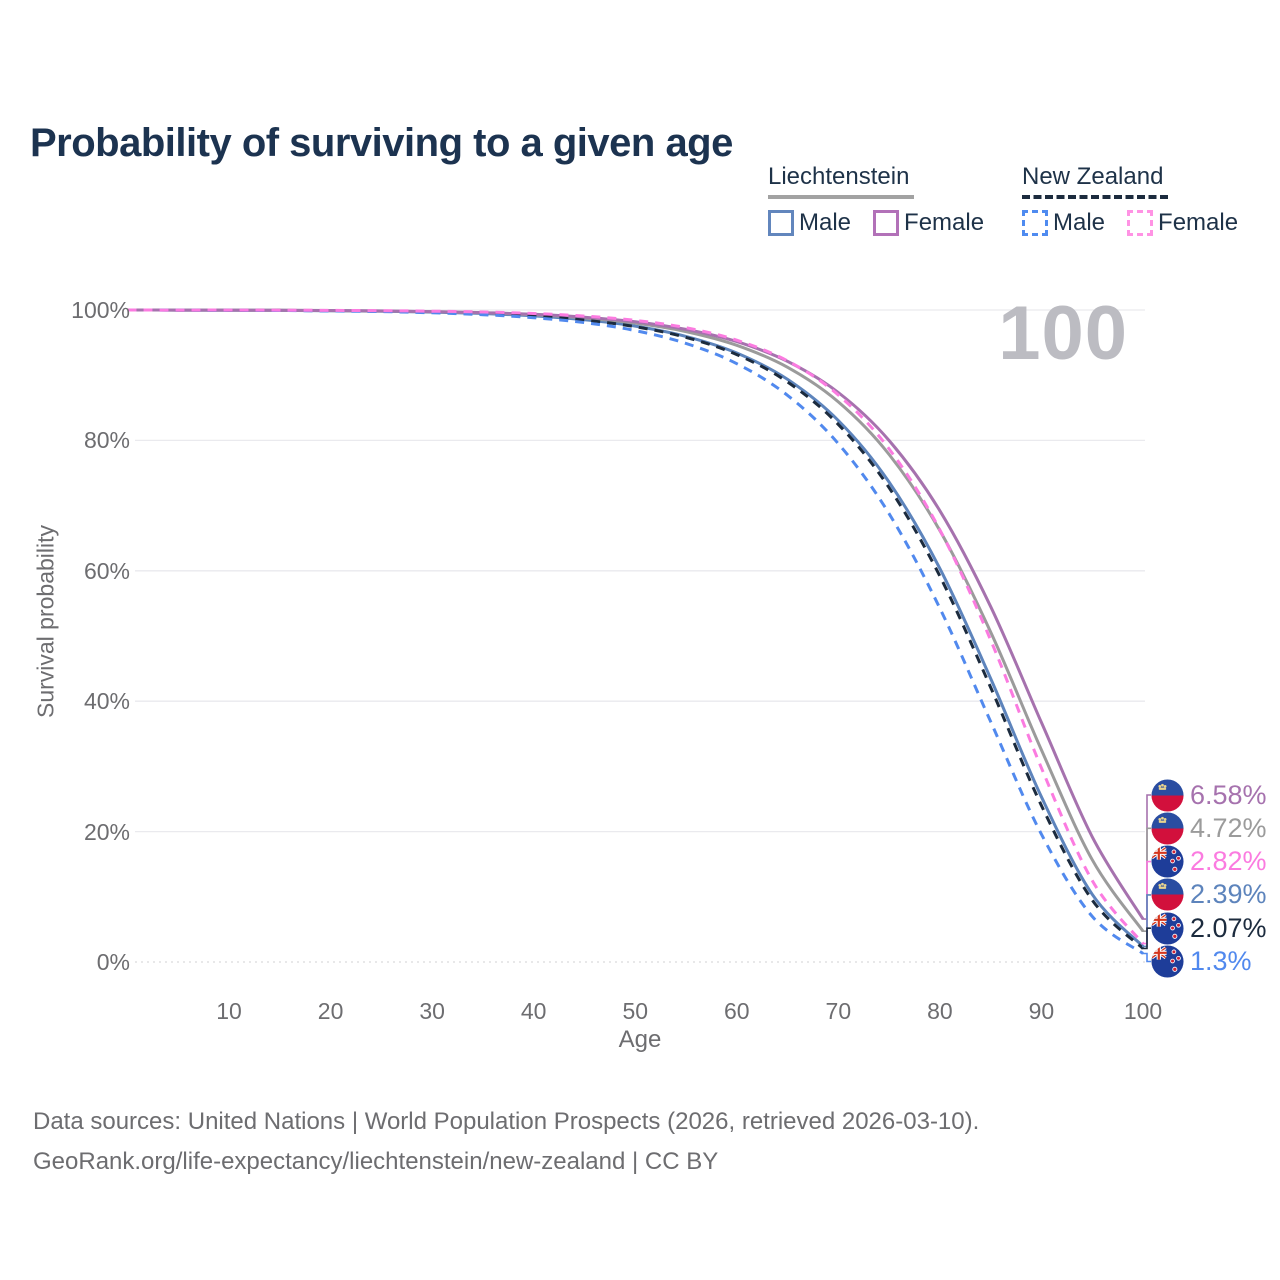 The image size is (1280, 1280). I want to click on end-label-nz-male: 1.3%, so click(1201, 962).